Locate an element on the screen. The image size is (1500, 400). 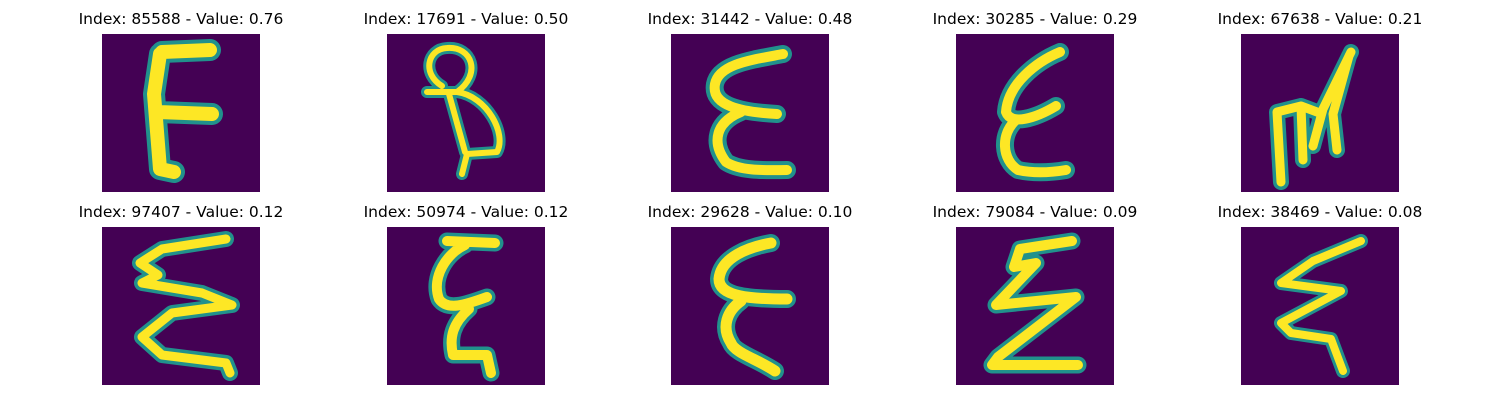
panel-title: Index: 97407 - Value: 0.12 is located at coordinates (181, 212).